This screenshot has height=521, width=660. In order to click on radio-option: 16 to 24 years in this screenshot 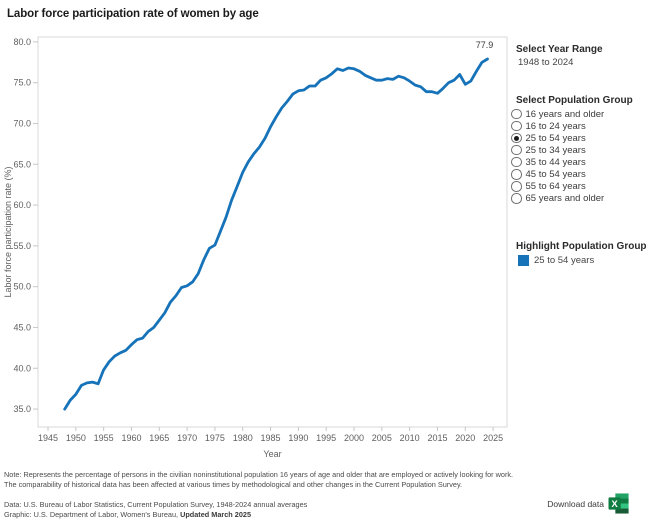, I will do `click(584, 126)`.